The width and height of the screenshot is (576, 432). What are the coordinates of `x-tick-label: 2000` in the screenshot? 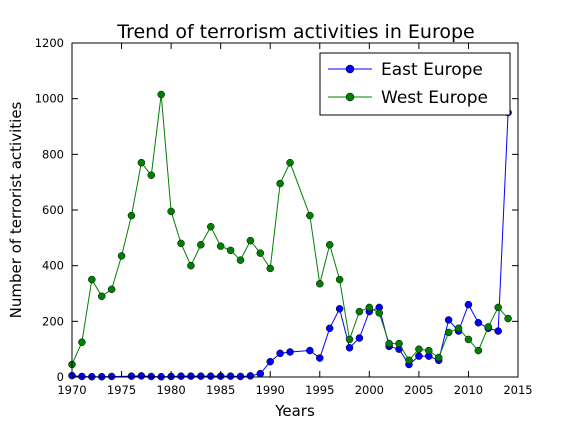 It's located at (369, 390).